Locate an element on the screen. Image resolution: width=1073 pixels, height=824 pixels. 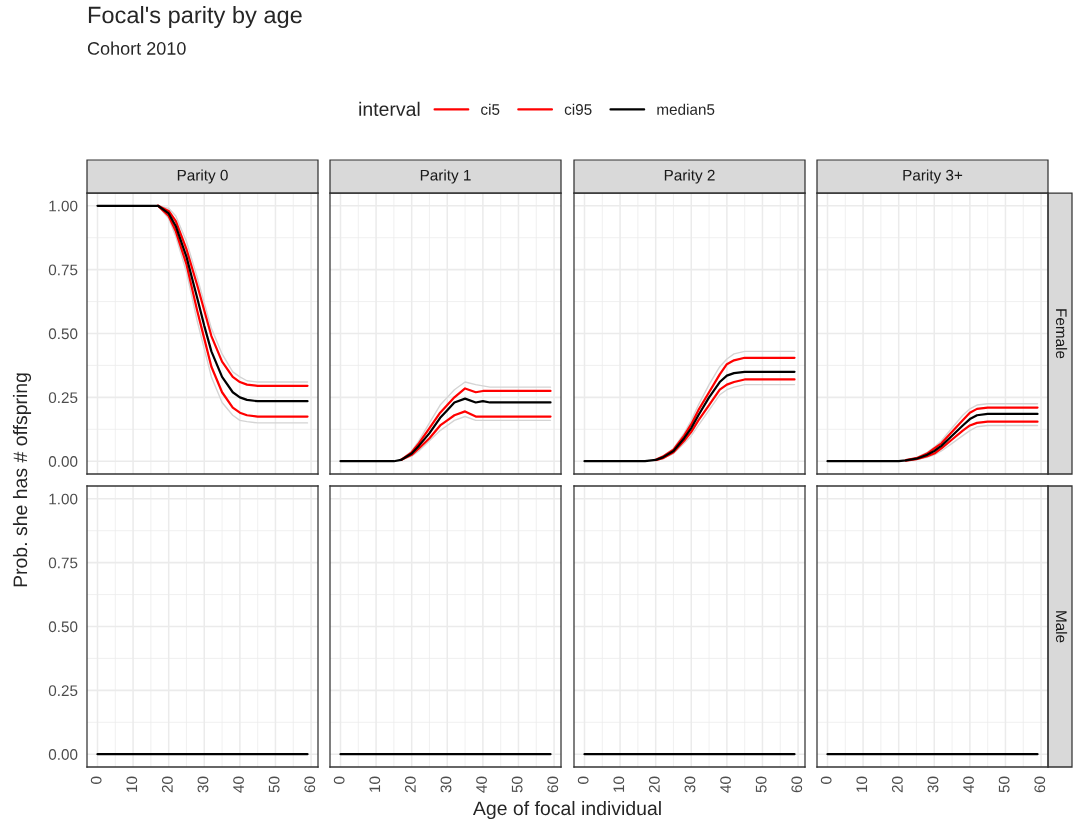
legend-label: ci95 is located at coordinates (578, 109).